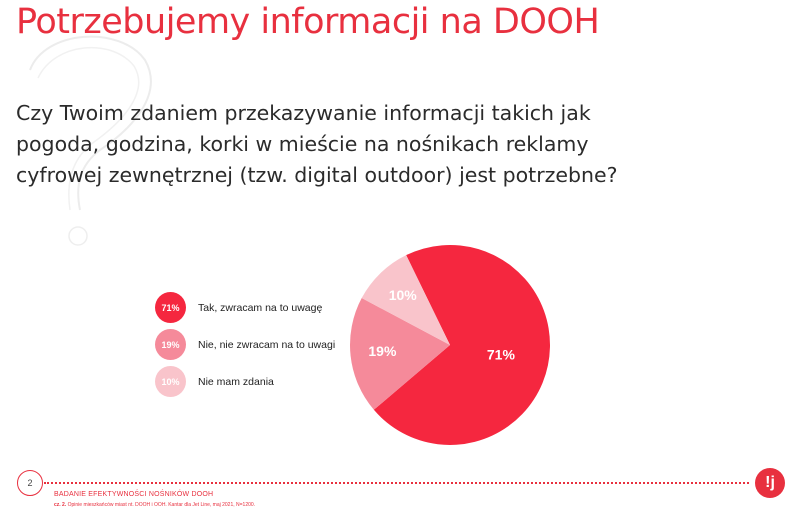  Describe the element at coordinates (134, 494) in the screenshot. I see `footer-report-title: BADANIE EFEKTYWNOŚCI NOŚNIKÓW DOOH` at that location.